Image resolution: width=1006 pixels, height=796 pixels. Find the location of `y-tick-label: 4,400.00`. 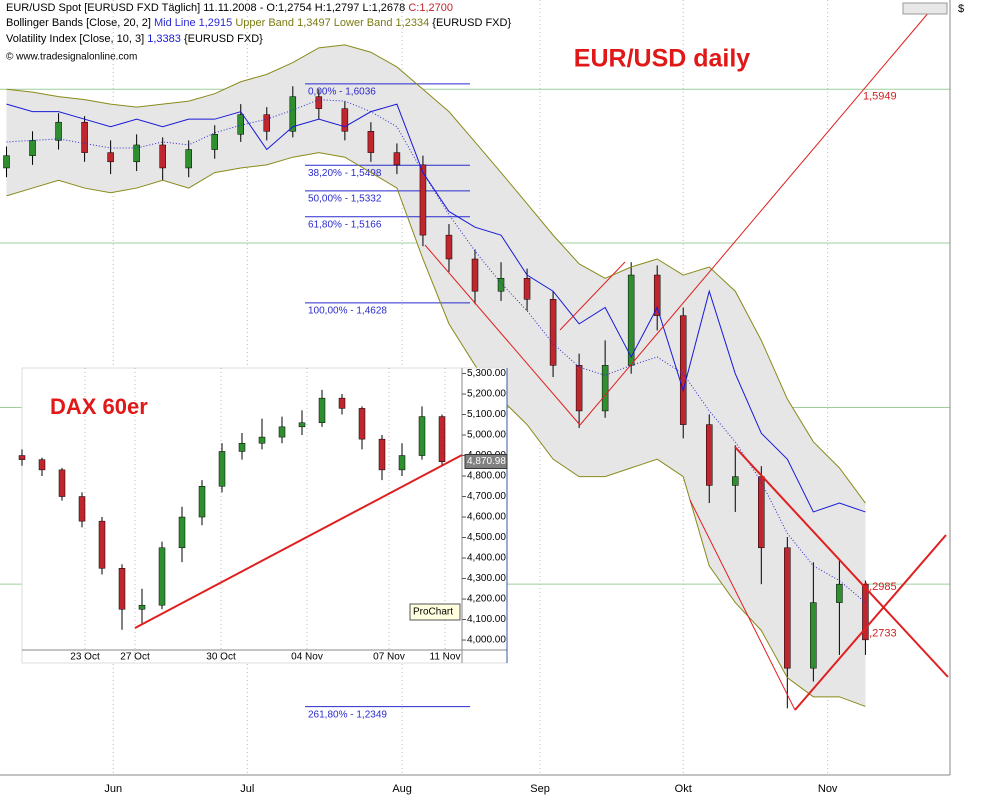

y-tick-label: 4,400.00 is located at coordinates (486, 558).